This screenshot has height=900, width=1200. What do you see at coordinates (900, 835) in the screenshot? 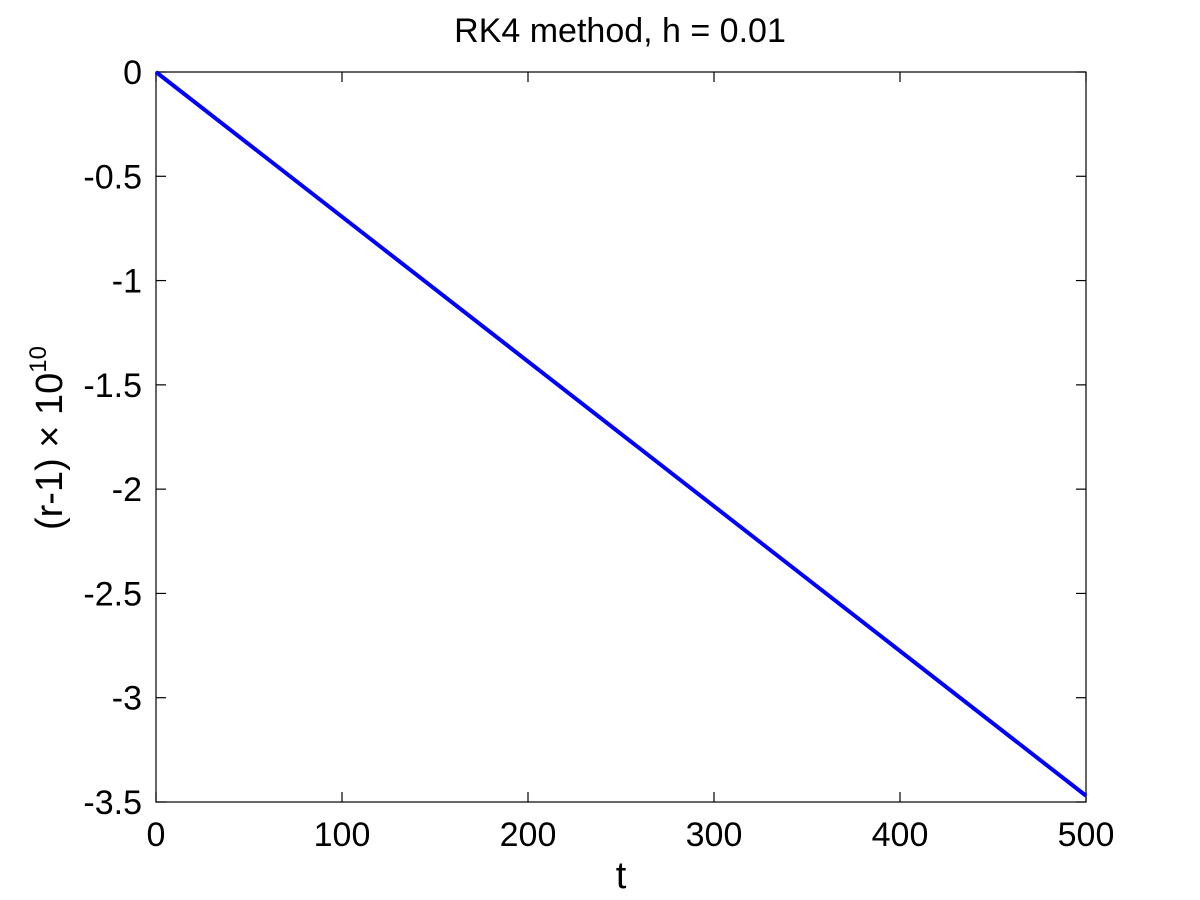
I see `x-tick-label: 400` at bounding box center [900, 835].